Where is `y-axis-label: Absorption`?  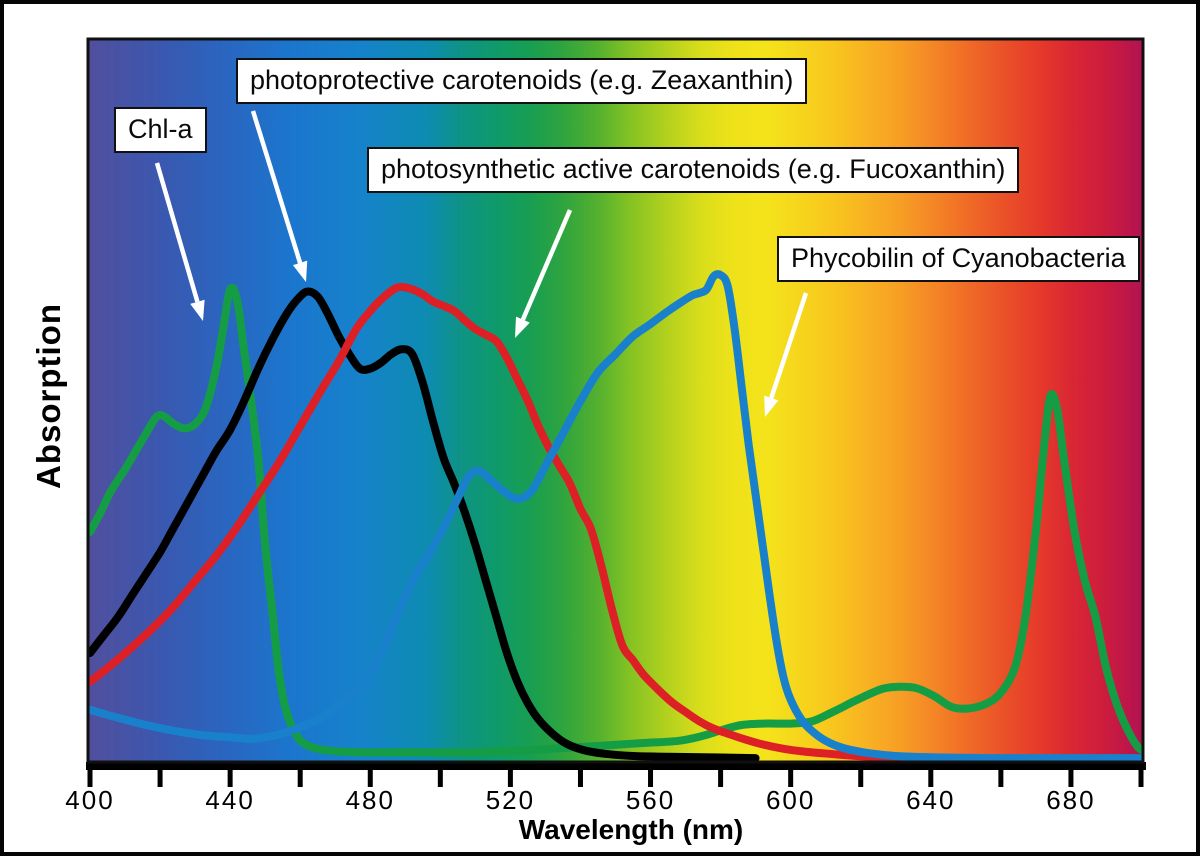
y-axis-label: Absorption is located at coordinates (48, 396).